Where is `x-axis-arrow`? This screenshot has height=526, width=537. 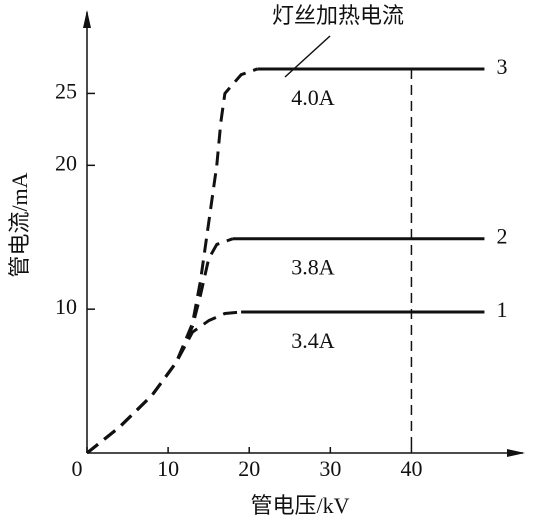 x-axis-arrow is located at coordinates (516, 453).